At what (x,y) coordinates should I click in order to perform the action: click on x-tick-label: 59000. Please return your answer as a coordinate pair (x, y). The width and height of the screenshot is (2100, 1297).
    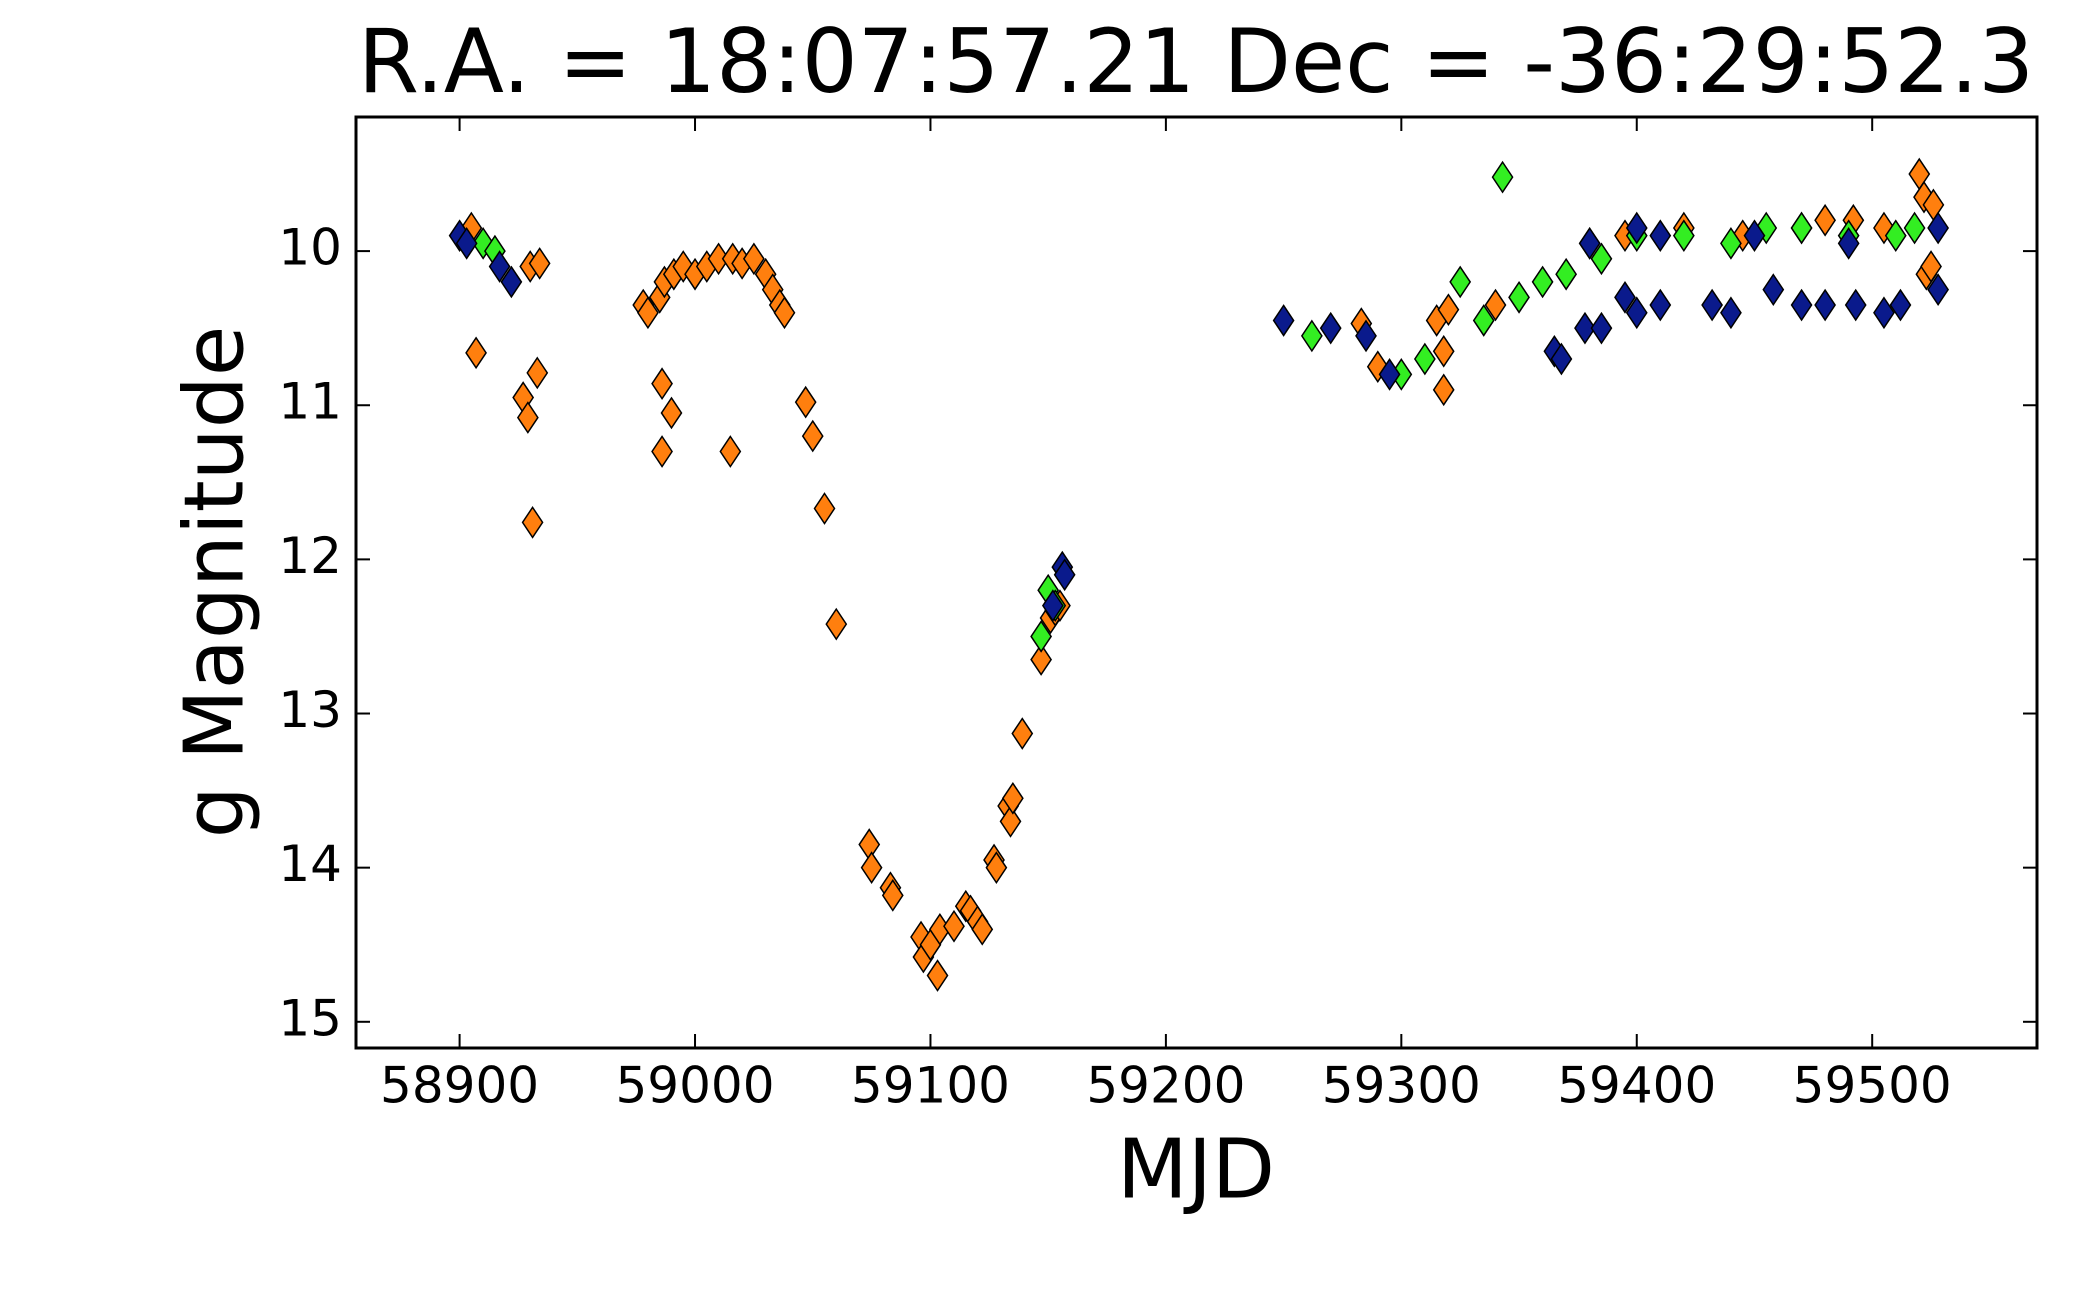
    Looking at the image, I should click on (694, 1086).